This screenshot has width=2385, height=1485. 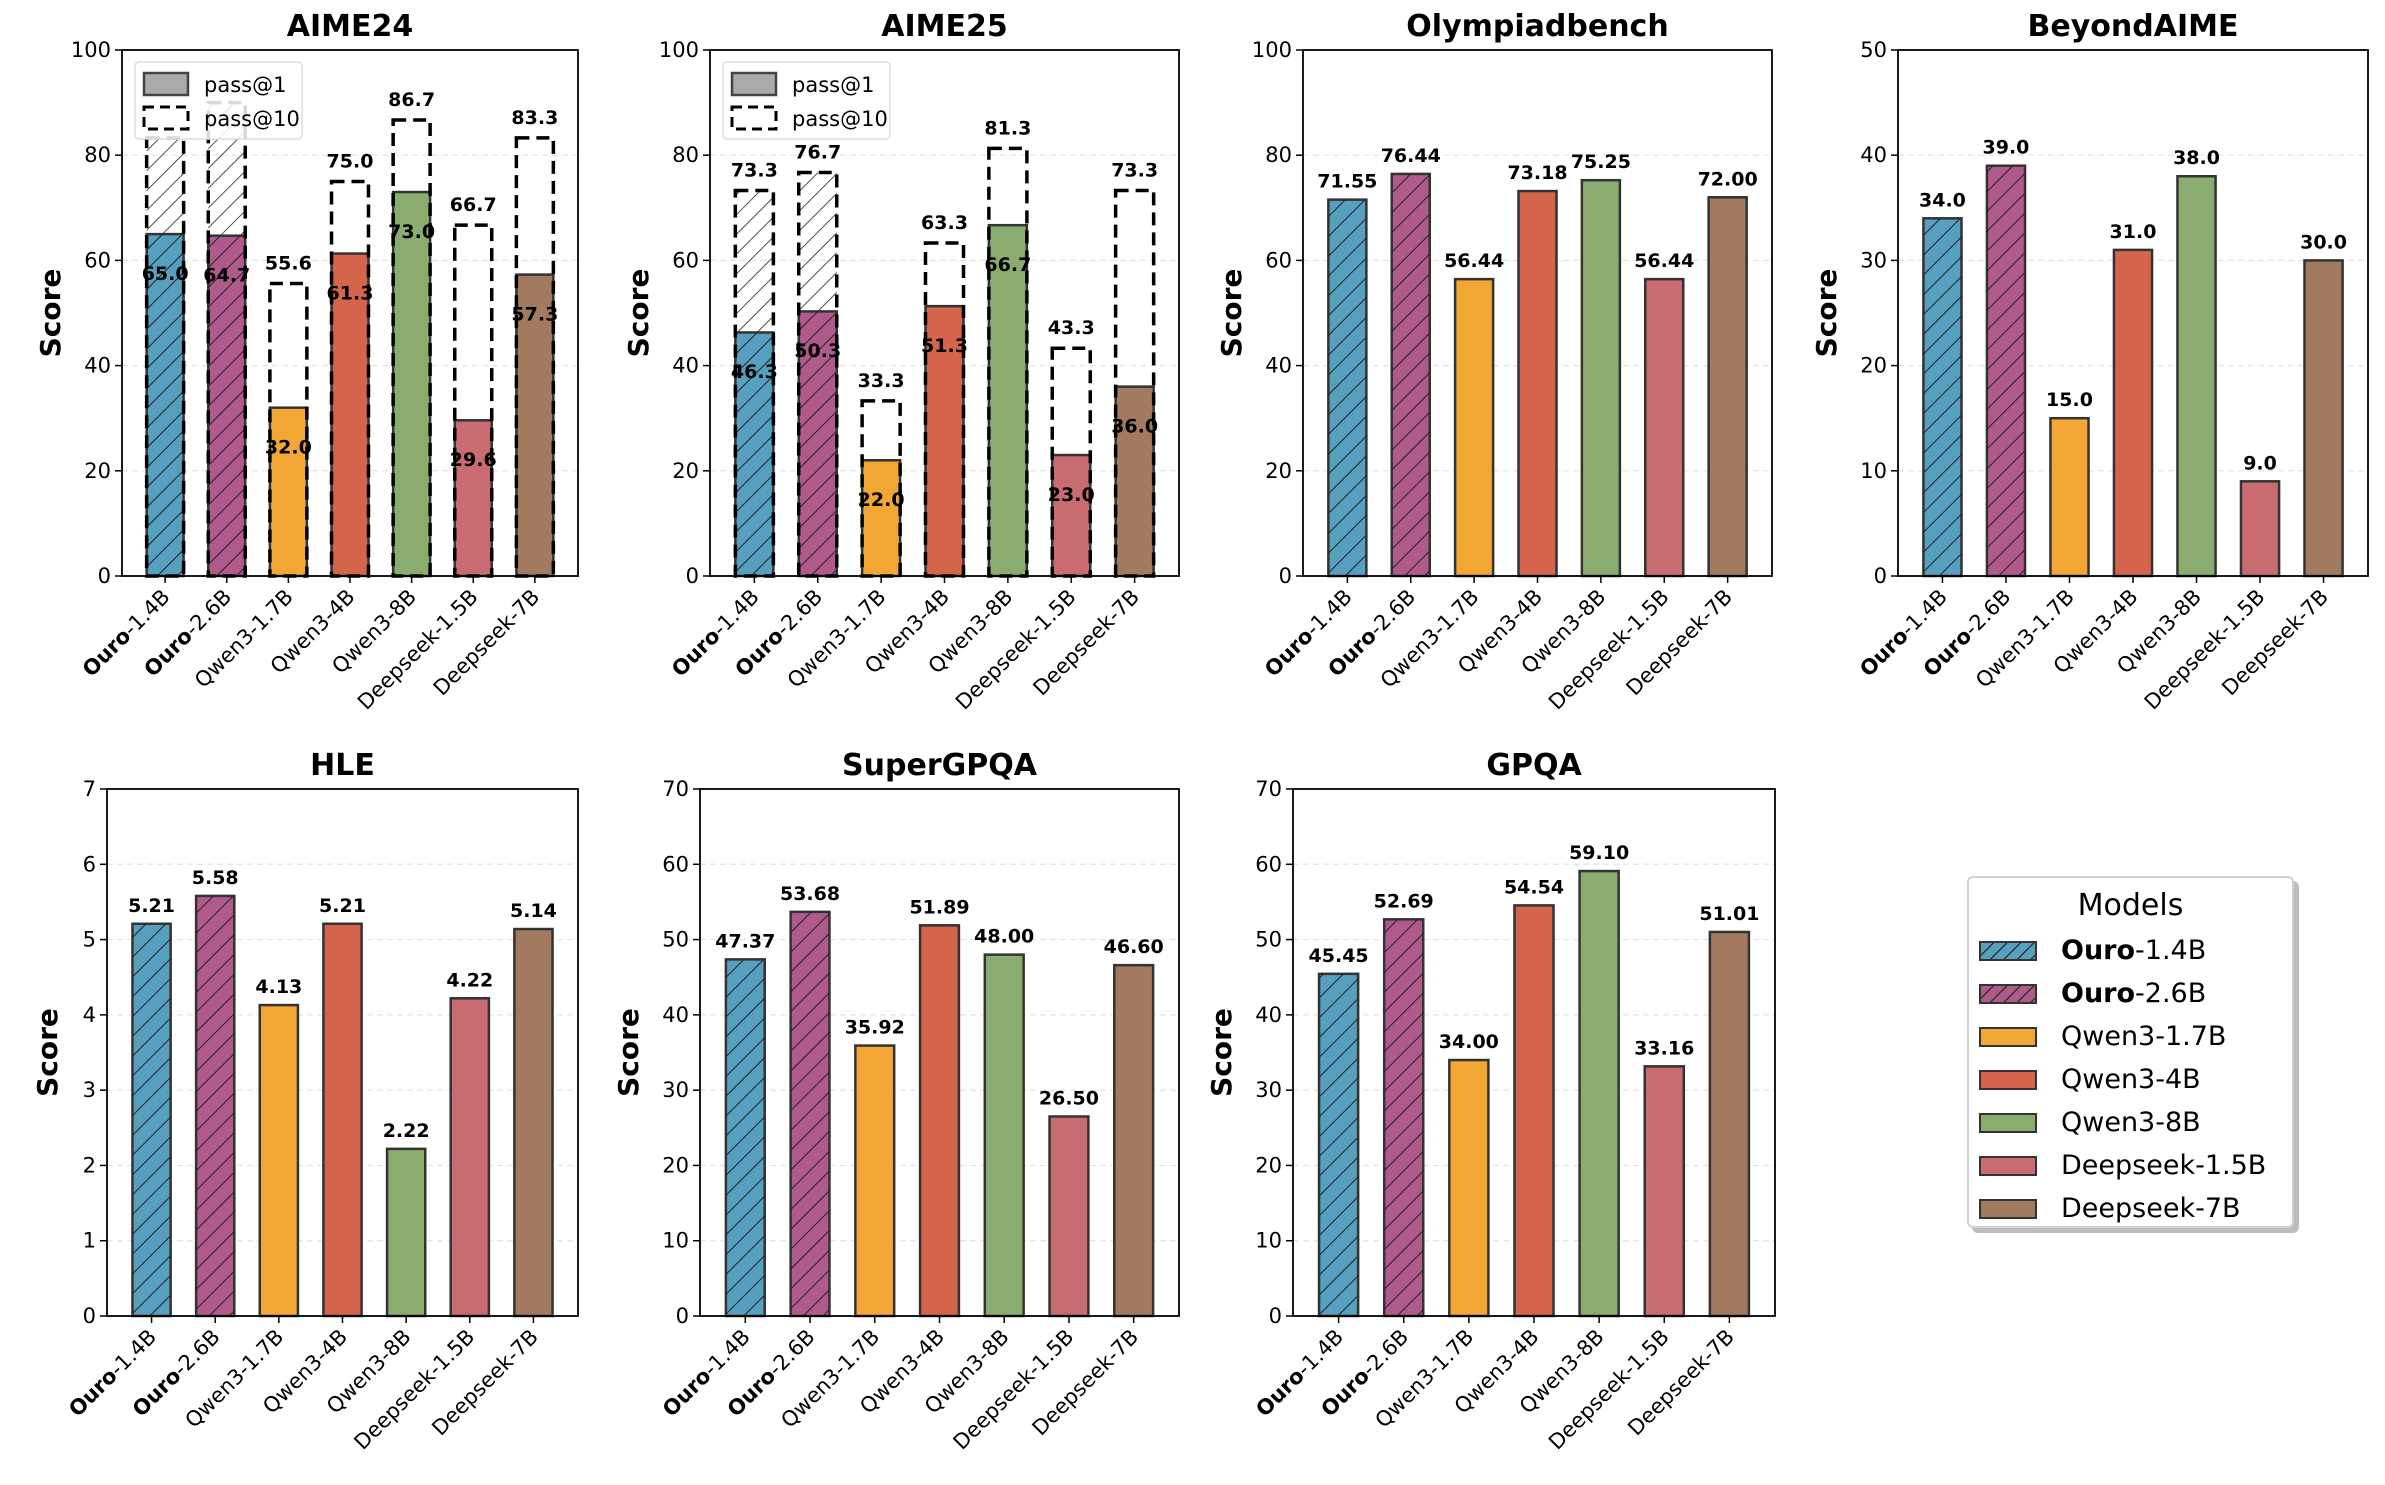 I want to click on value-label: 26.50, so click(x=1069, y=1098).